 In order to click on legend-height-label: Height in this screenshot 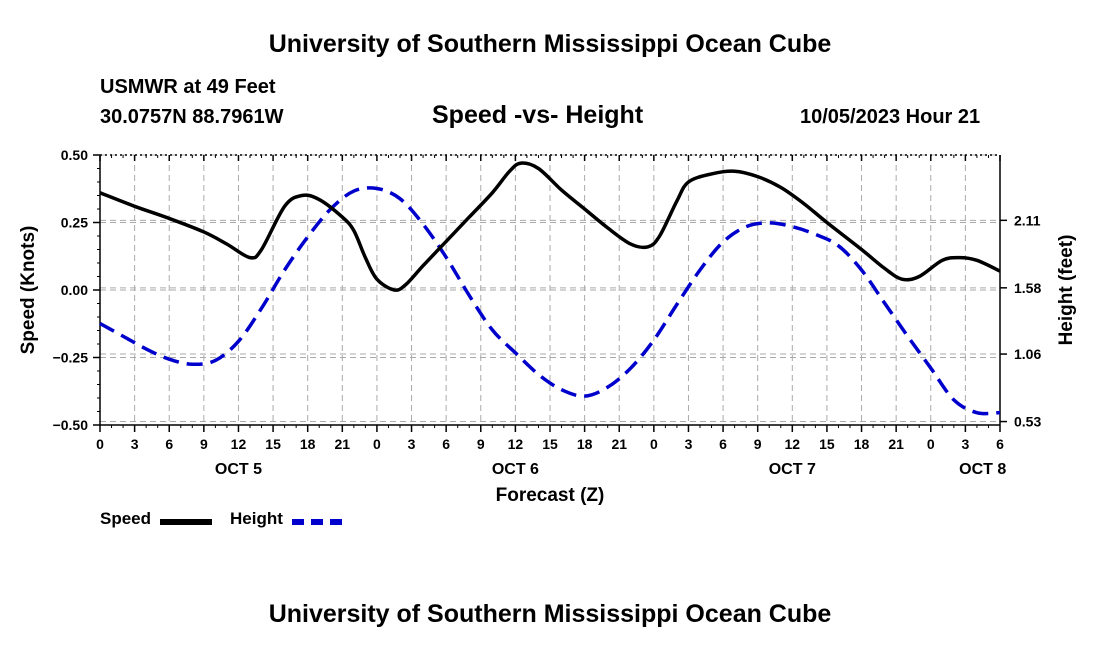, I will do `click(256, 518)`.